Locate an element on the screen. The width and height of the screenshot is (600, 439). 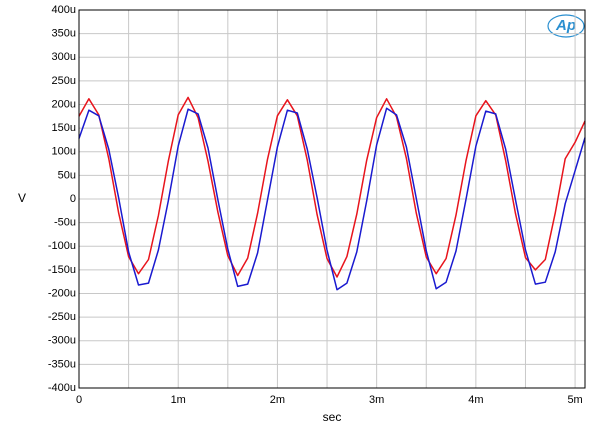
x-tick-label: 3m is located at coordinates (376, 400).